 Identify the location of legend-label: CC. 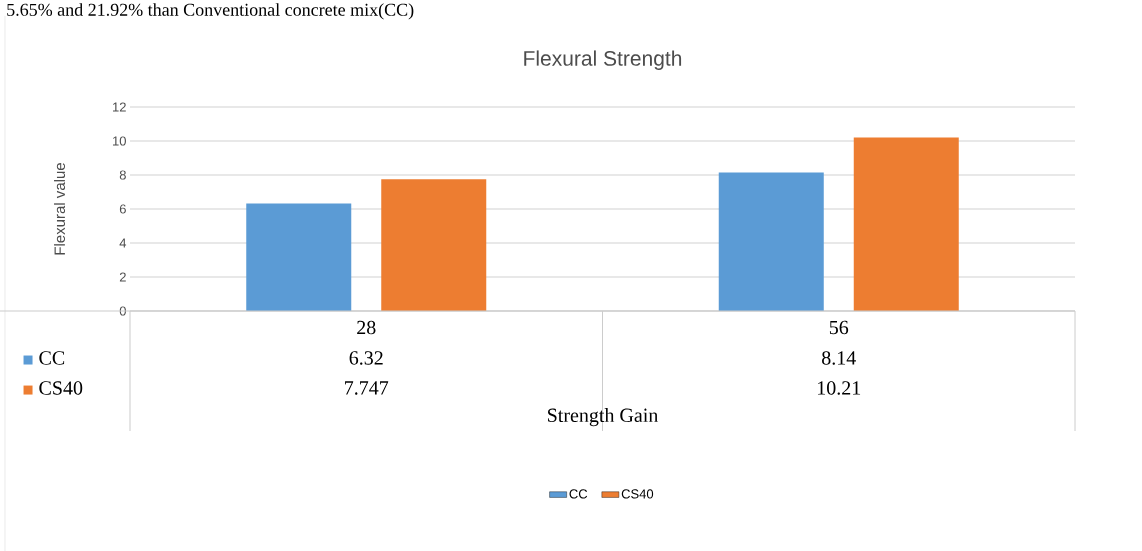
(578, 494).